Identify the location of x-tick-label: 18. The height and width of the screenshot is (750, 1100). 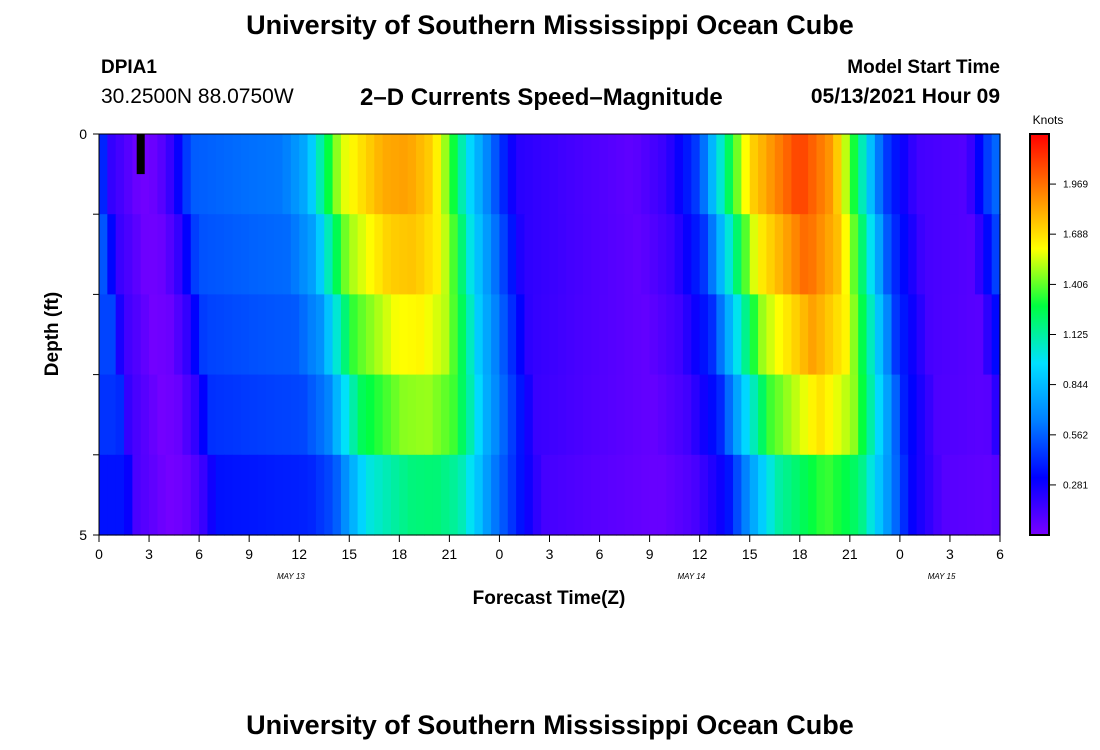
(800, 554).